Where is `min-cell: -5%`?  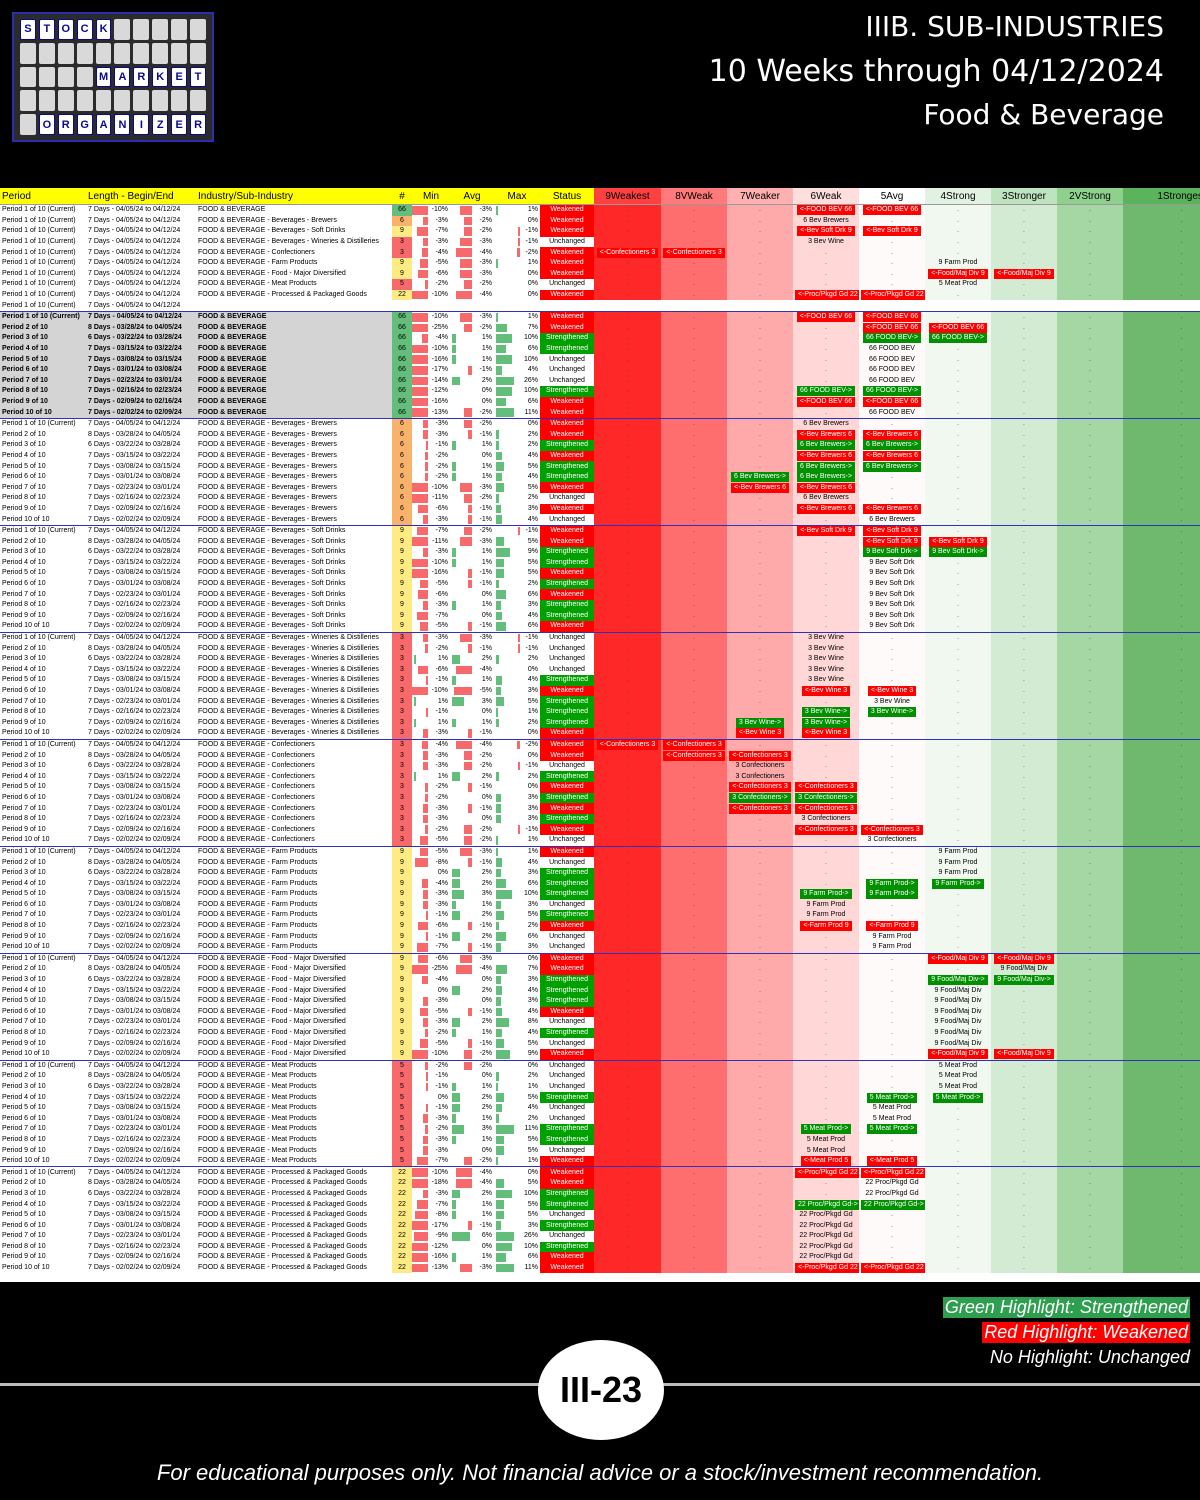 min-cell: -5% is located at coordinates (431, 626).